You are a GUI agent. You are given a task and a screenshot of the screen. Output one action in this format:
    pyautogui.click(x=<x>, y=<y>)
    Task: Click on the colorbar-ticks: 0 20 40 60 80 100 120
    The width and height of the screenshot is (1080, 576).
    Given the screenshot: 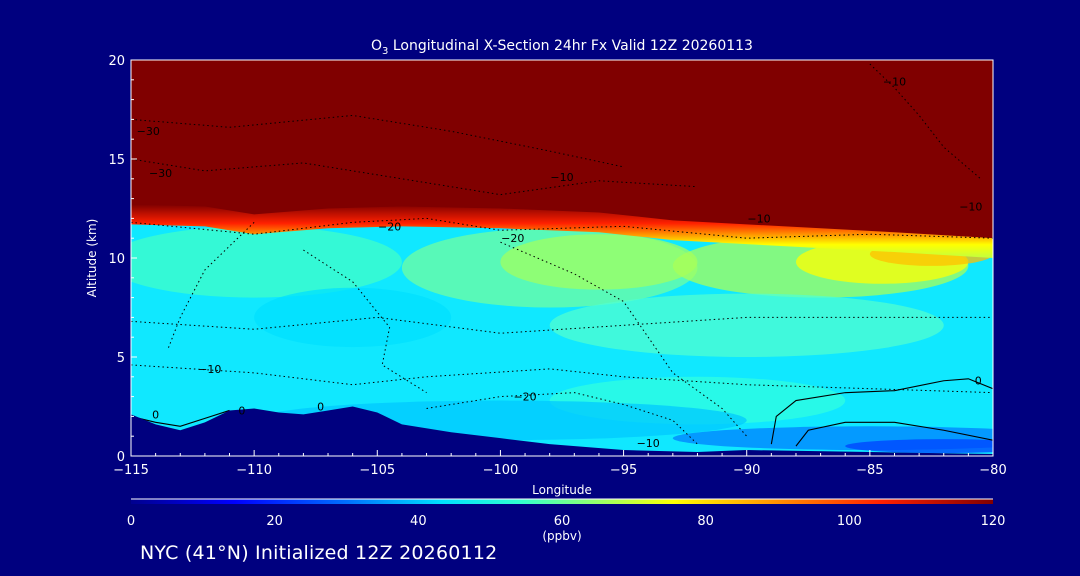 What is the action you would take?
    pyautogui.click(x=566, y=513)
    